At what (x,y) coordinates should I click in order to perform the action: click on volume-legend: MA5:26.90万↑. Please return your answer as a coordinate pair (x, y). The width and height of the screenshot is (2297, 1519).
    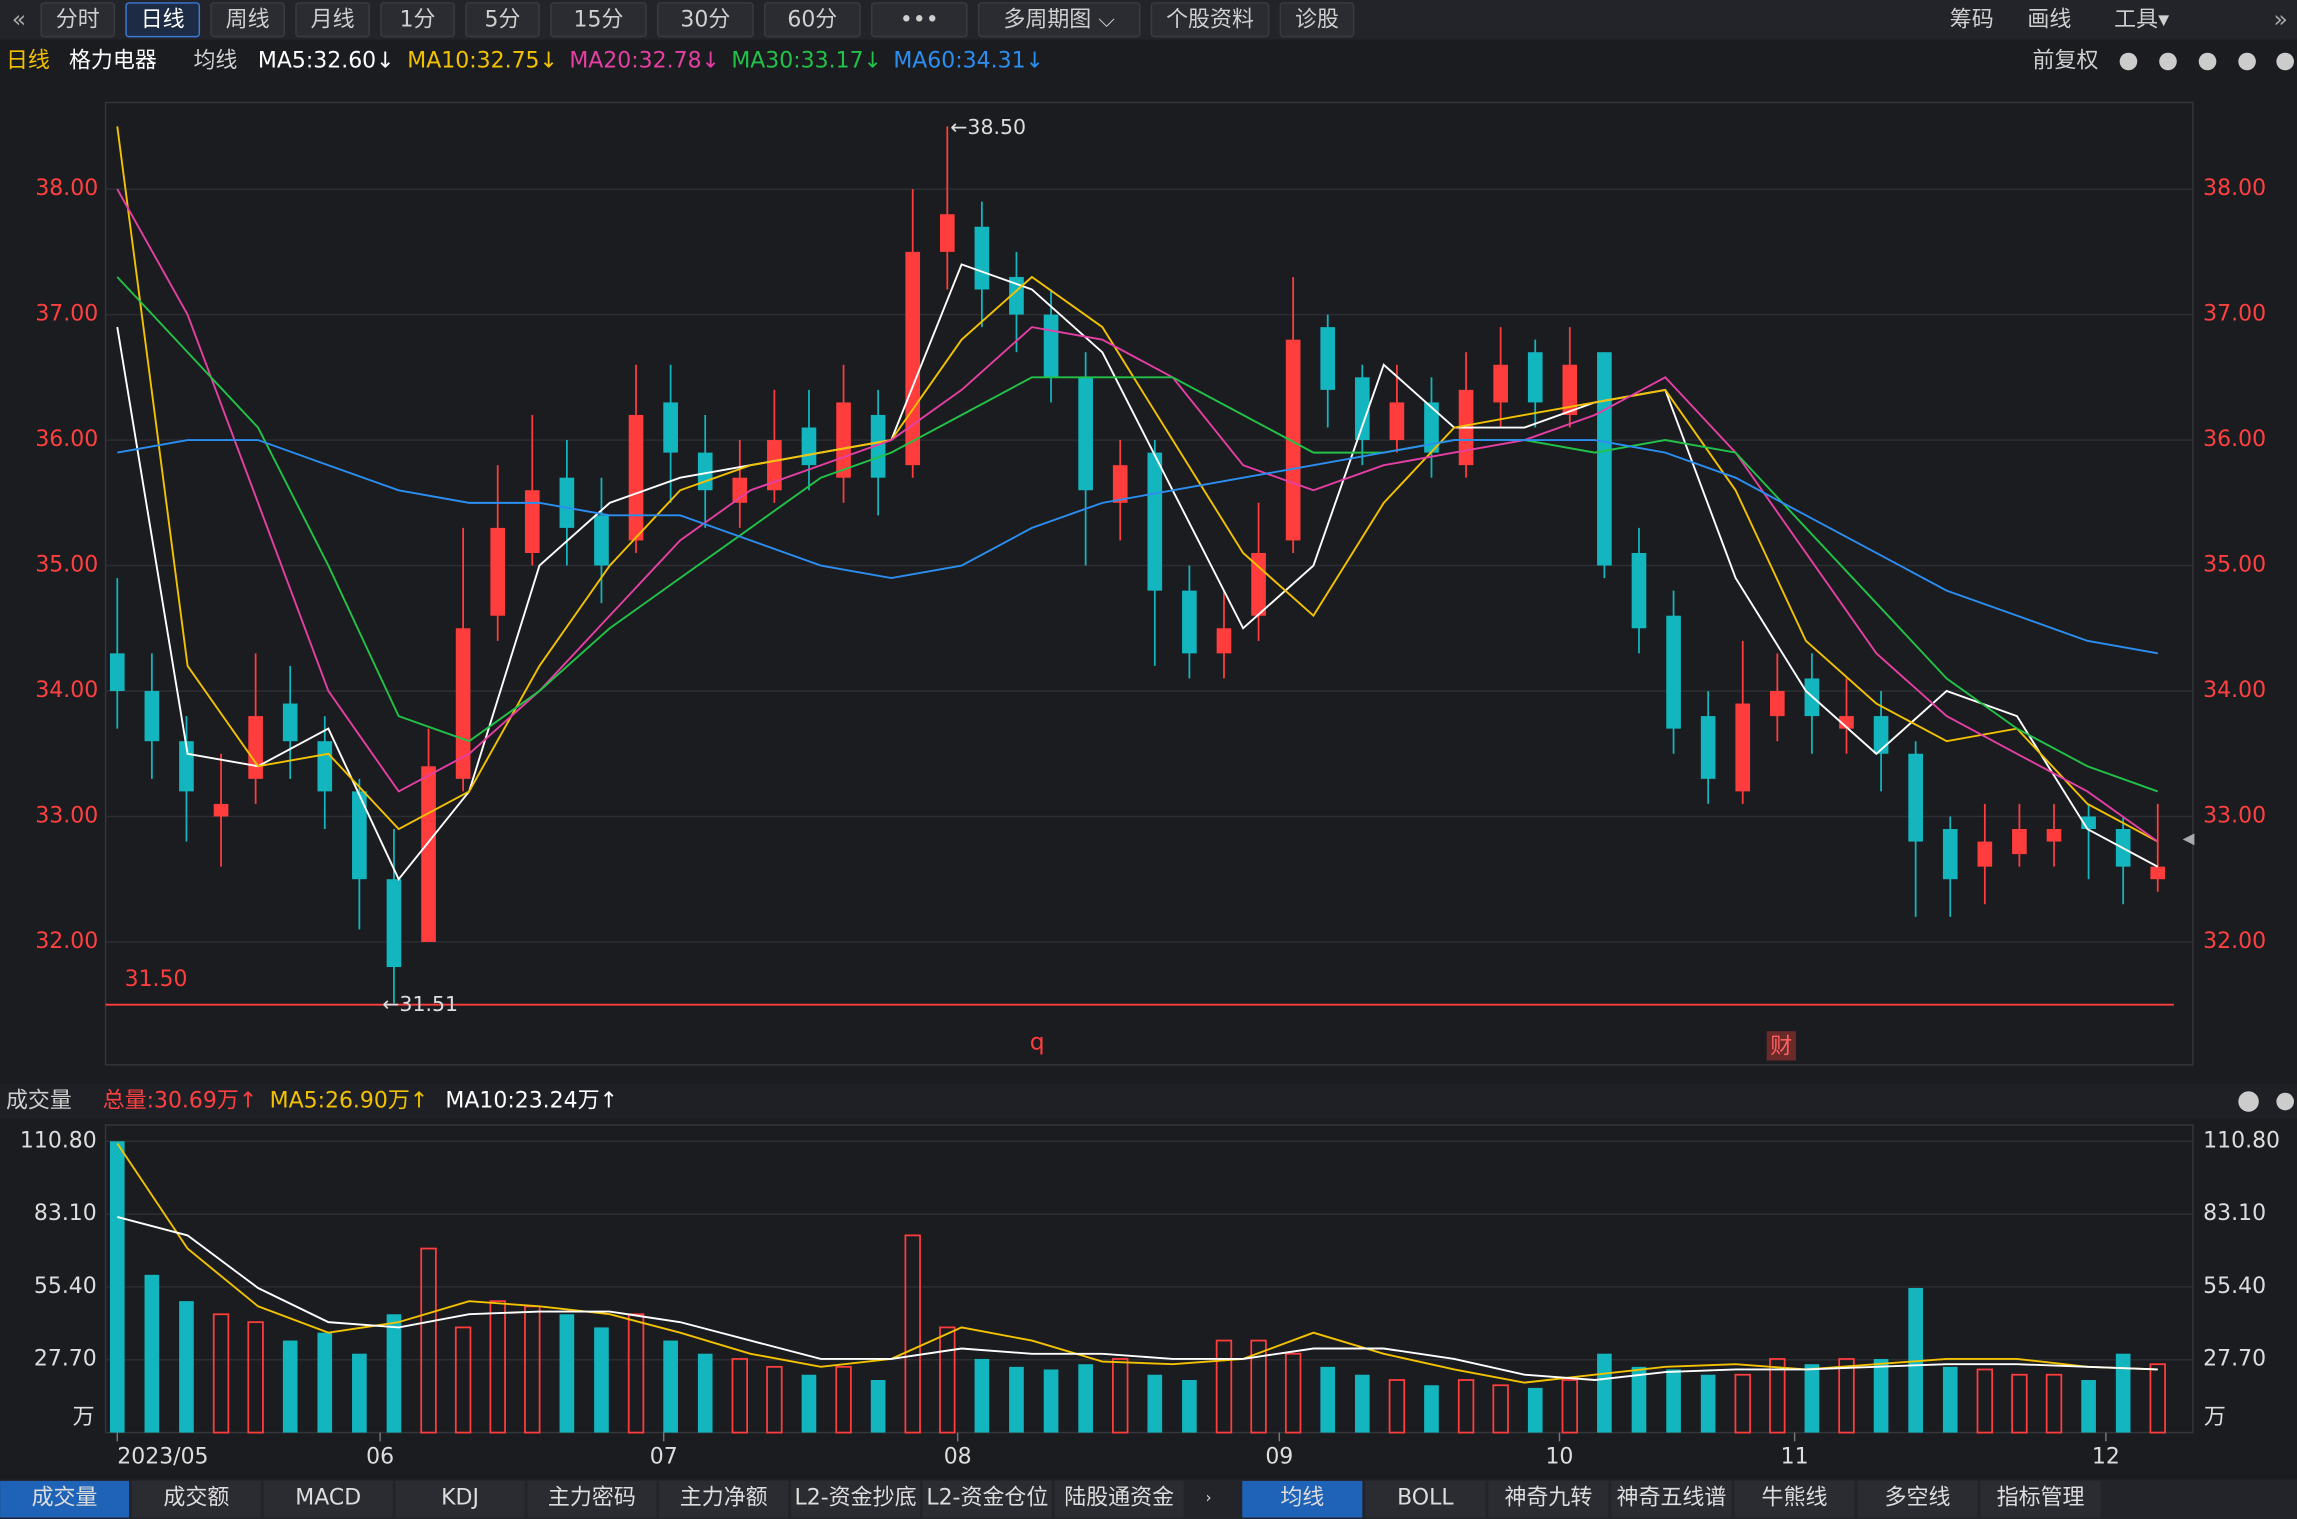
    Looking at the image, I should click on (349, 1101).